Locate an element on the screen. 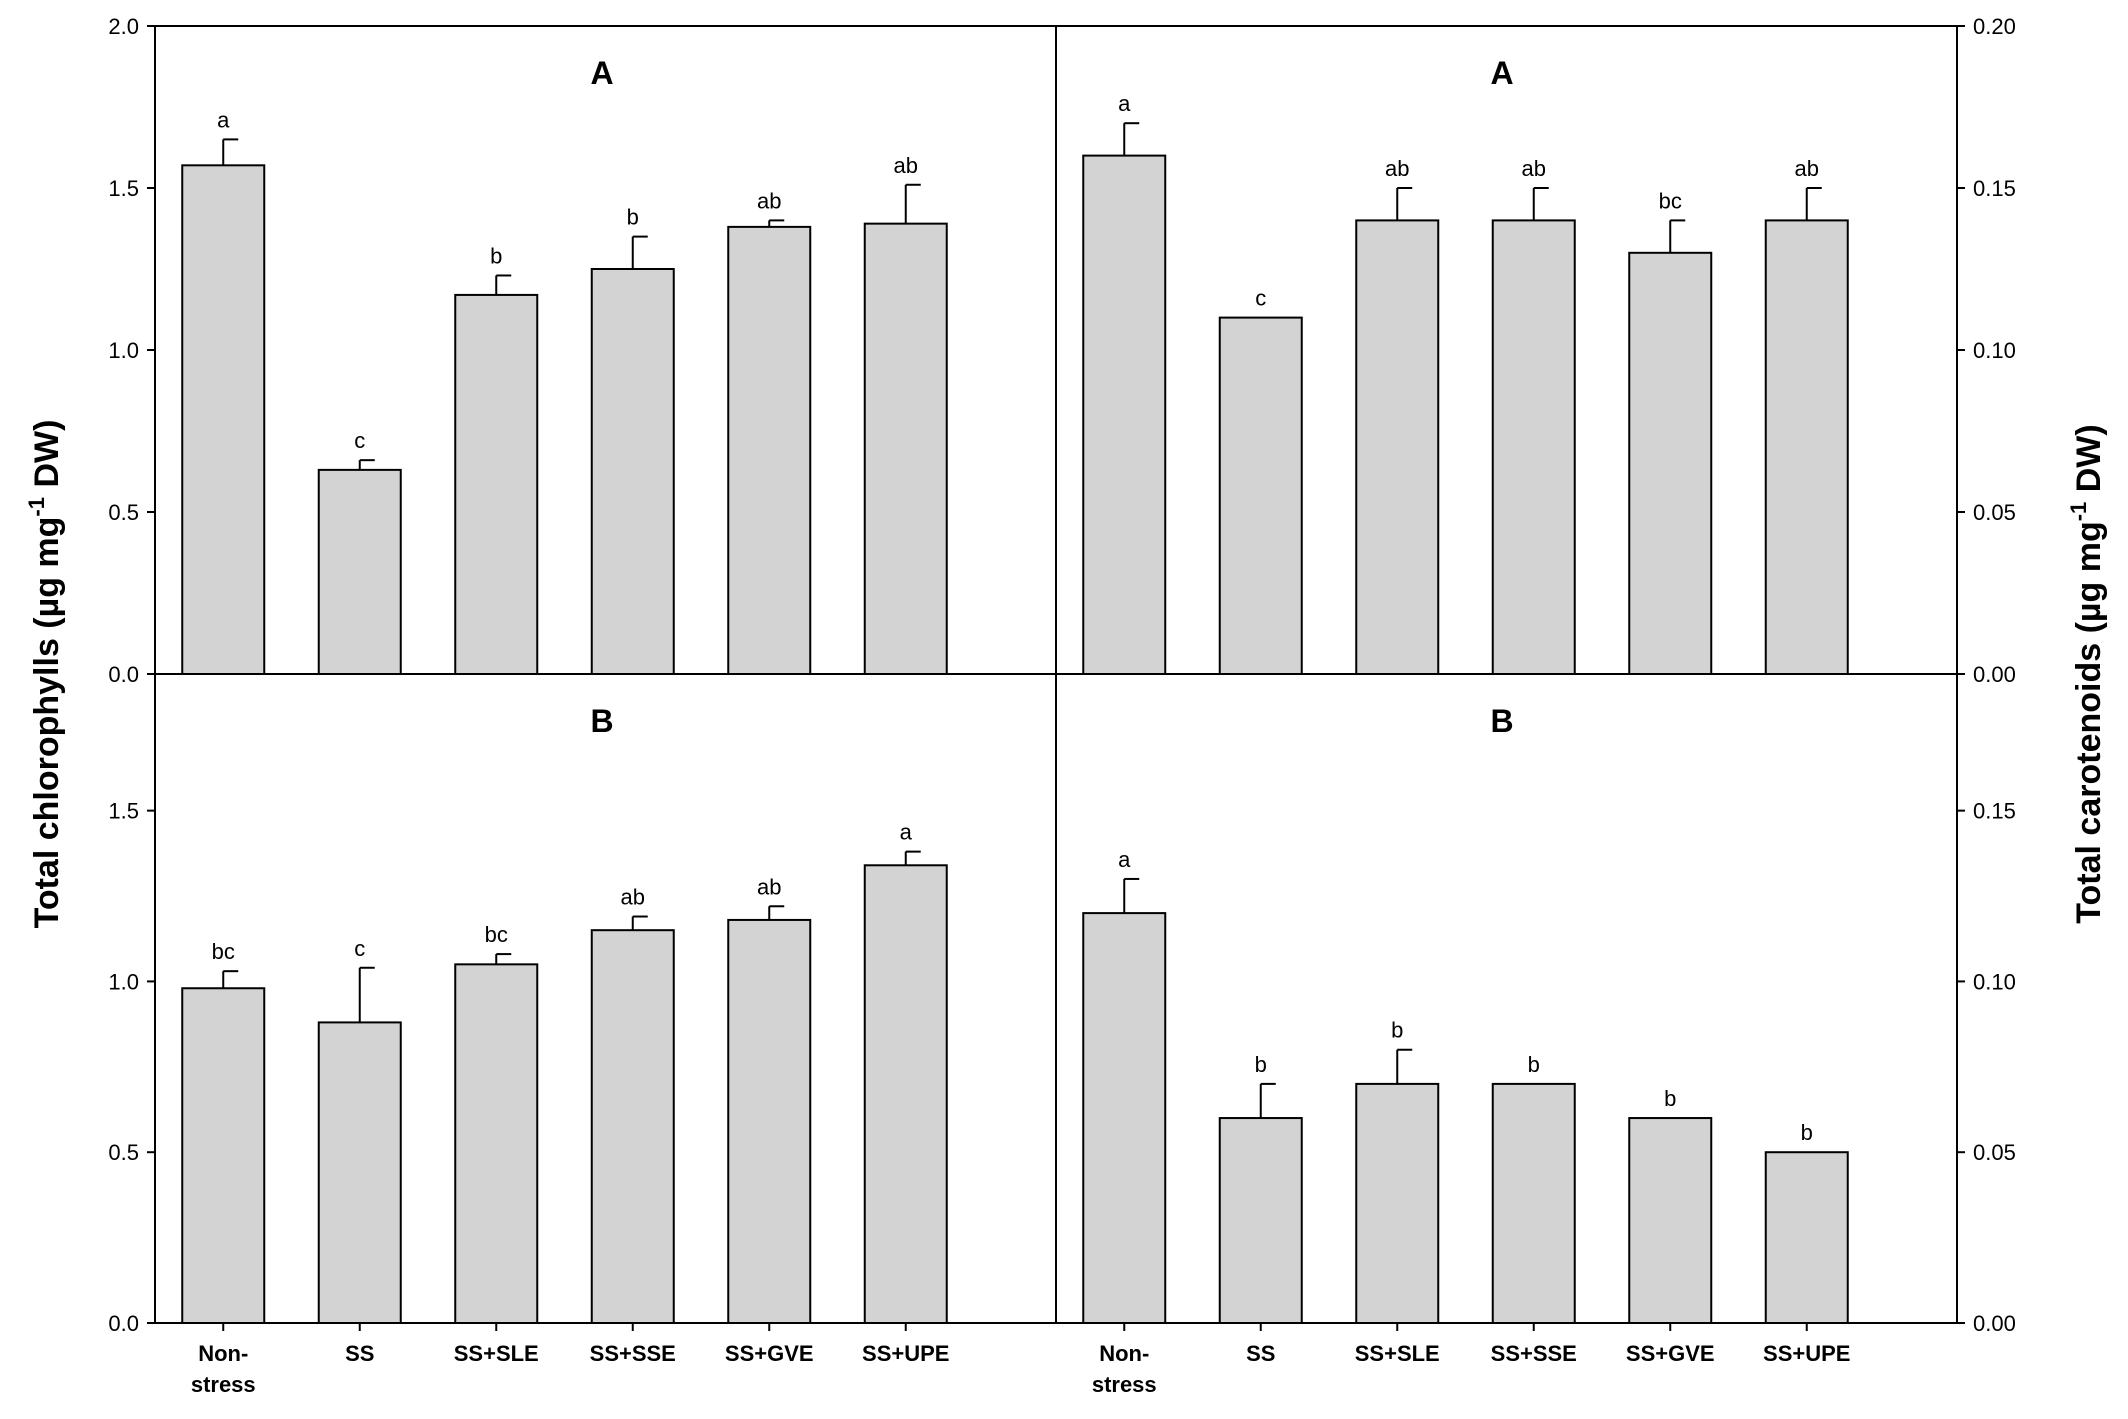 Image resolution: width=2128 pixels, height=1419 pixels. left-axis-title: Total chlorophylls (µg mg-1 DW) is located at coordinates (45, 674).